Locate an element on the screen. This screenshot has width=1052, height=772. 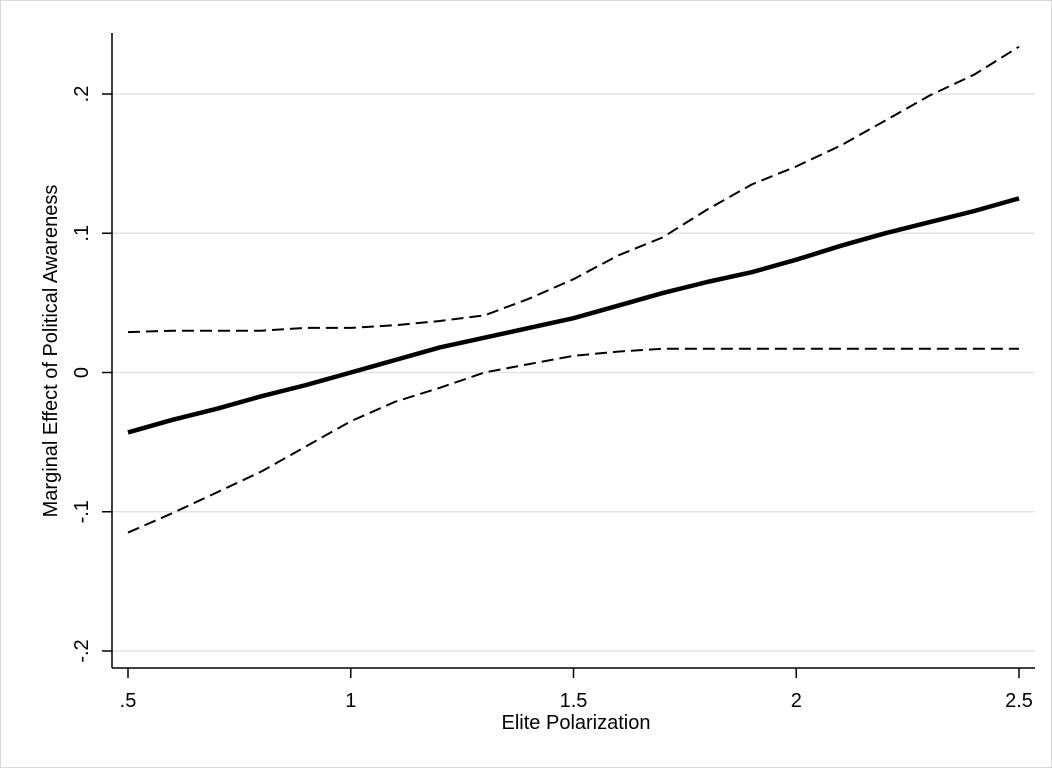
y-tick-label: .2 is located at coordinates (82, 94).